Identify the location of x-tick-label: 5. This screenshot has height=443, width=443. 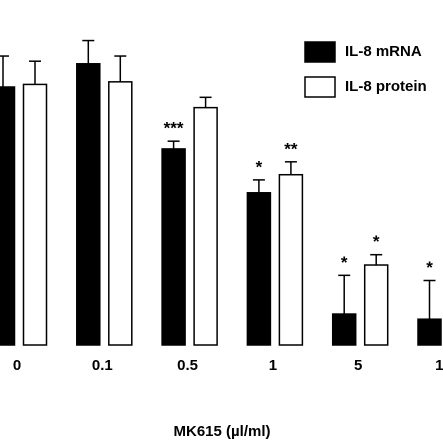
(358, 365).